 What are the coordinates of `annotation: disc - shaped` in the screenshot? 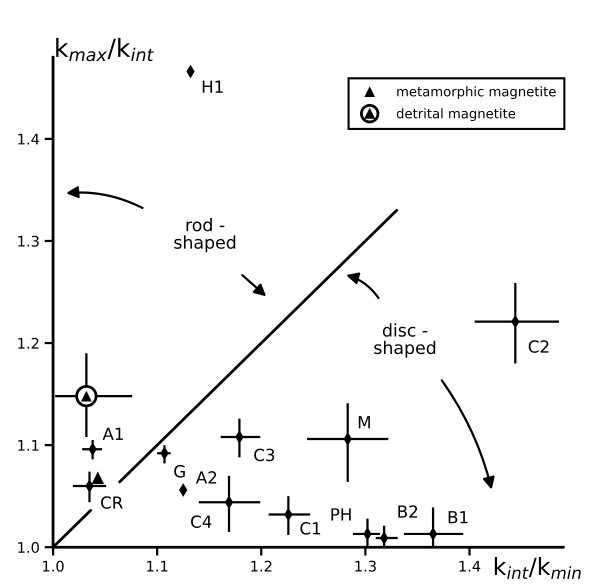 It's located at (405, 340).